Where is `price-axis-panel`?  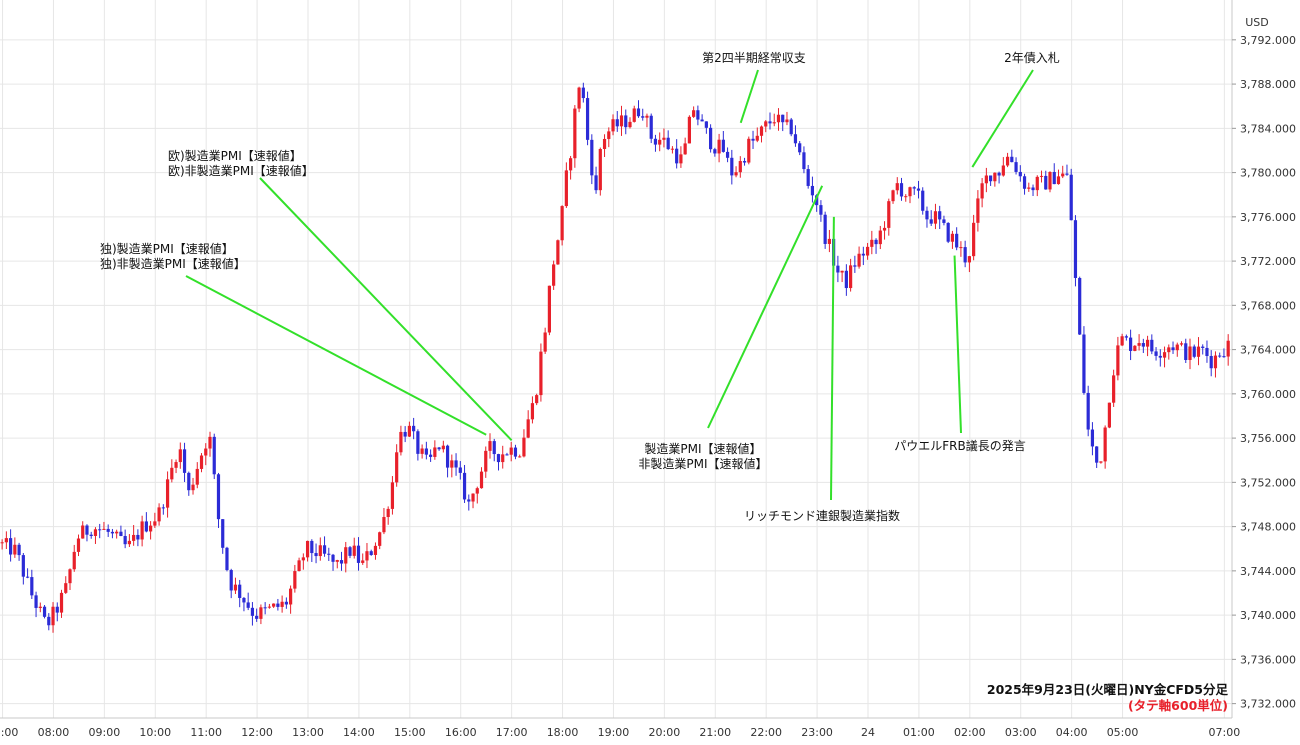
price-axis-panel is located at coordinates (1266, 372).